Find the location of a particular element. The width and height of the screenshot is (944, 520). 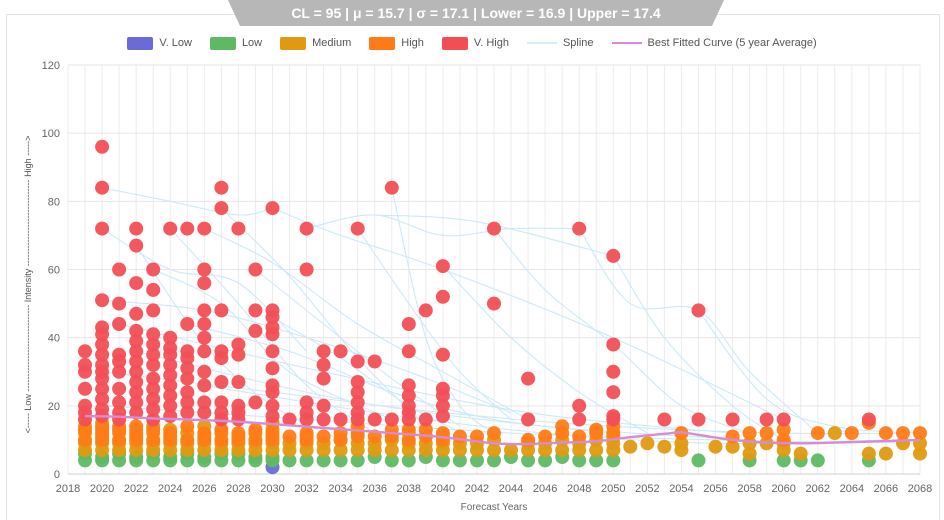

legend-item-high: High is located at coordinates (396, 43).